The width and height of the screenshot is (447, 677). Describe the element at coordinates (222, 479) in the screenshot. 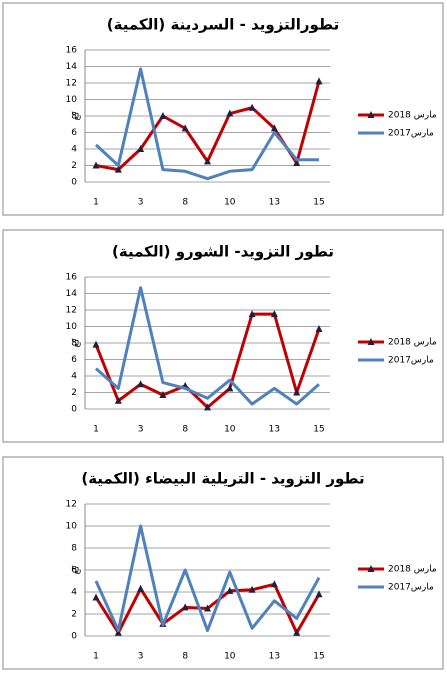

I see `chart-title: تطور التزويد - التريلية البيضاء (الكمية)` at that location.